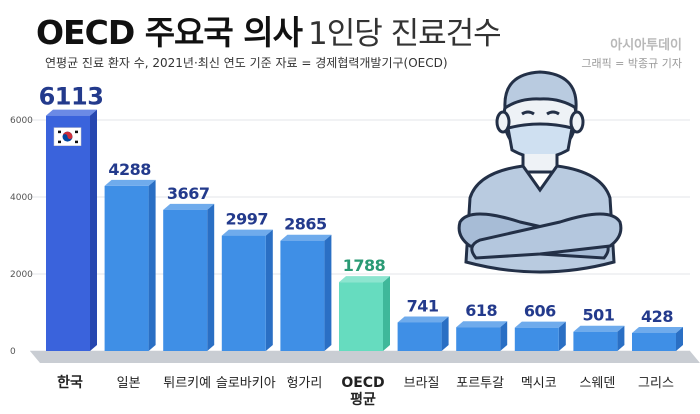 This screenshot has width=700, height=414. What do you see at coordinates (480, 383) in the screenshot?
I see `x-tick-label: 포르투갈` at bounding box center [480, 383].